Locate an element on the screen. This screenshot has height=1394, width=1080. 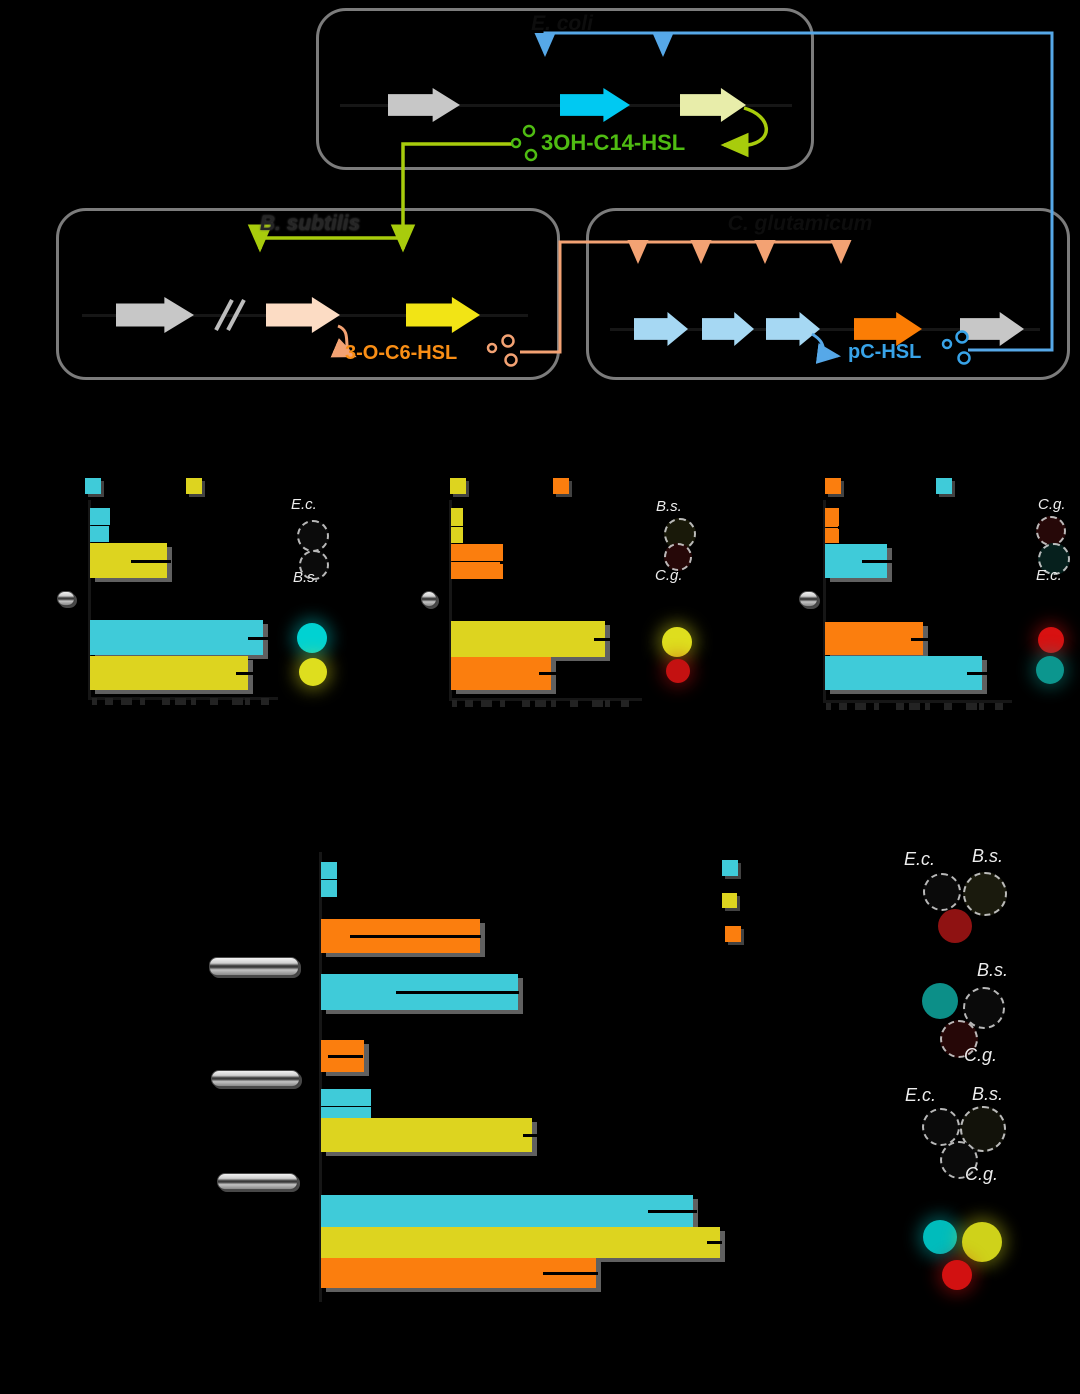
panel-b-left-y-axis-line is located at coordinates (89, 598).